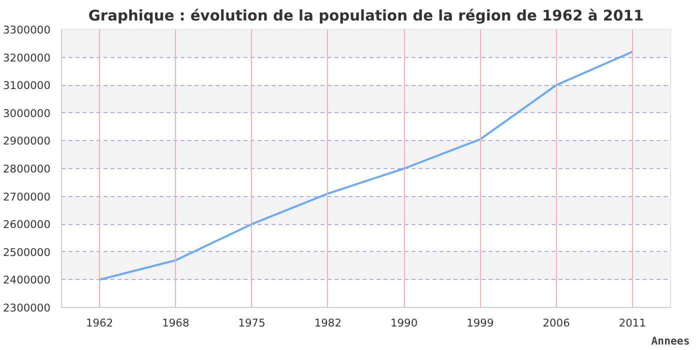  I want to click on y-tick-label: 2500000, so click(27, 252).